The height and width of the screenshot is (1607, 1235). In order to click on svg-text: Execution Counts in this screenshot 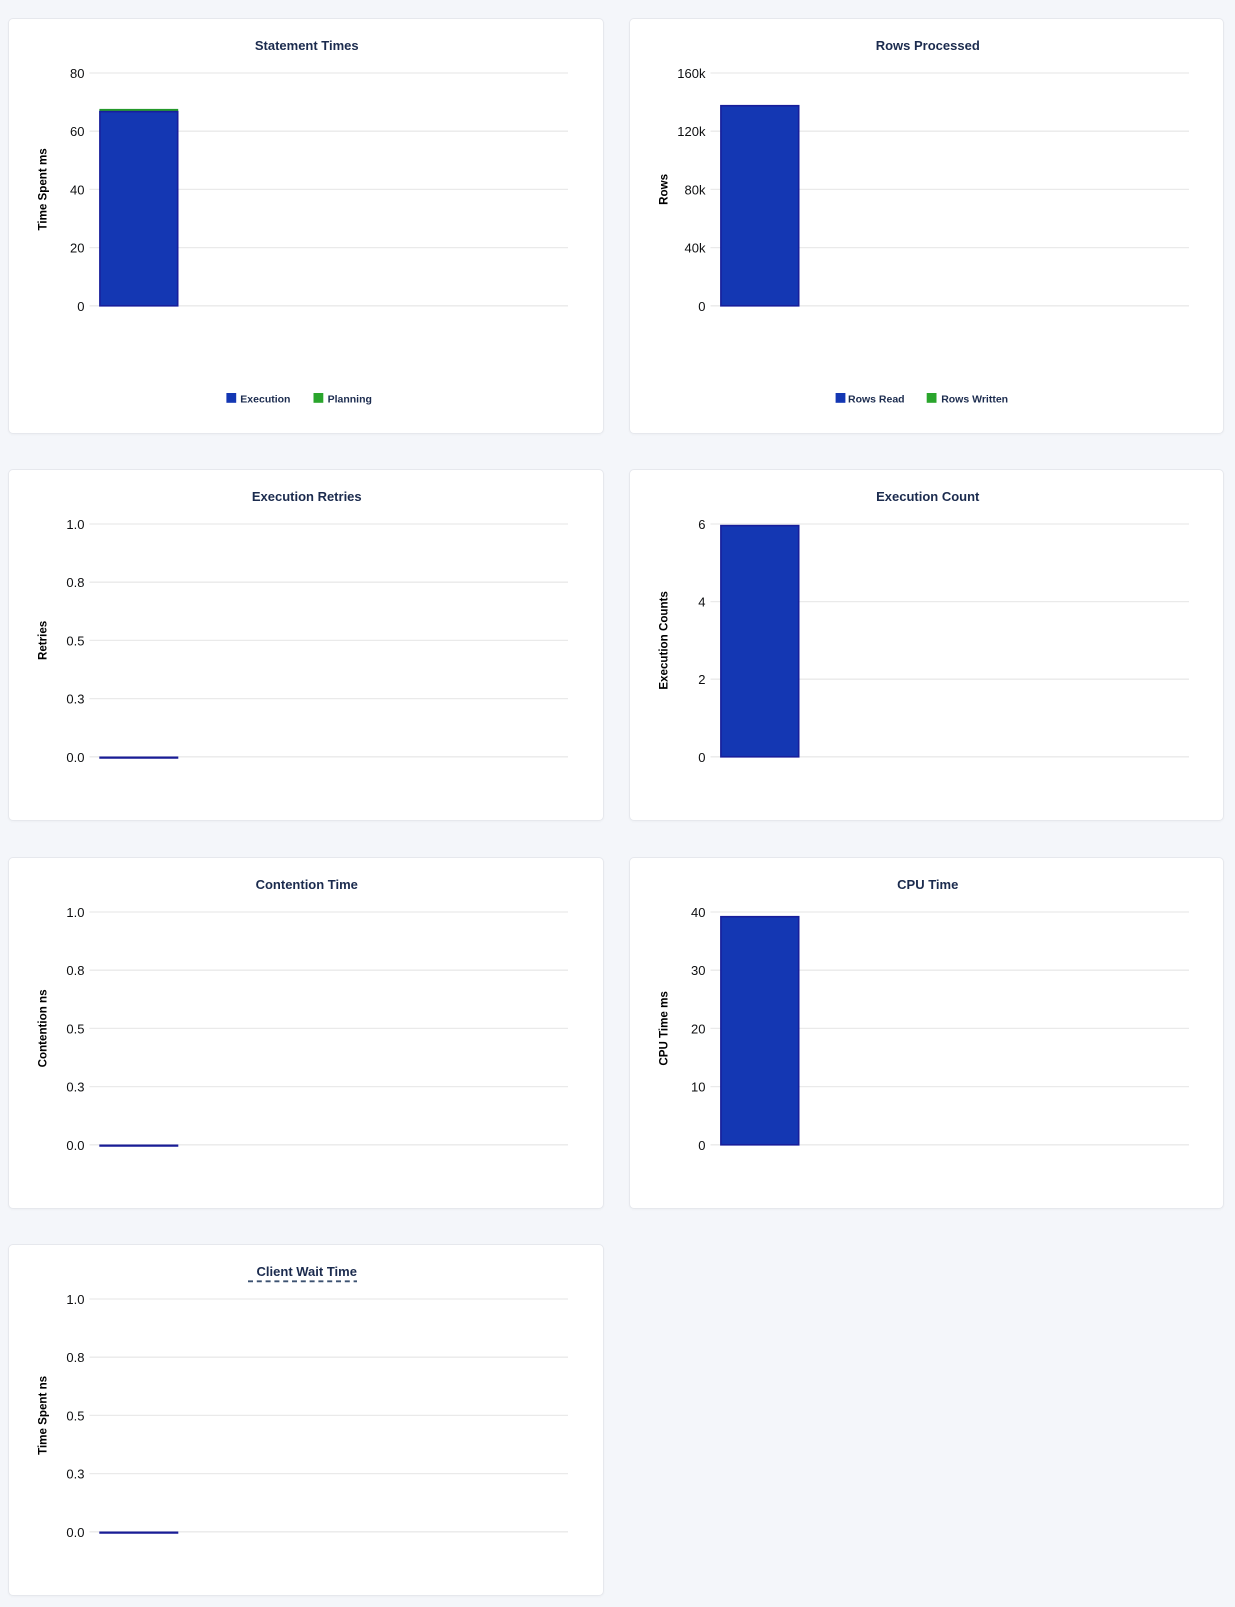, I will do `click(663, 640)`.